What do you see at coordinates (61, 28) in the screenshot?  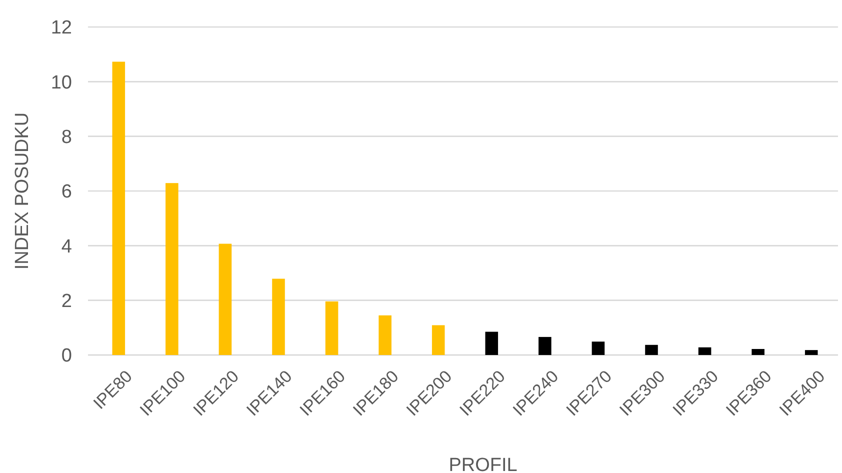 I see `y-tick-label: 12` at bounding box center [61, 28].